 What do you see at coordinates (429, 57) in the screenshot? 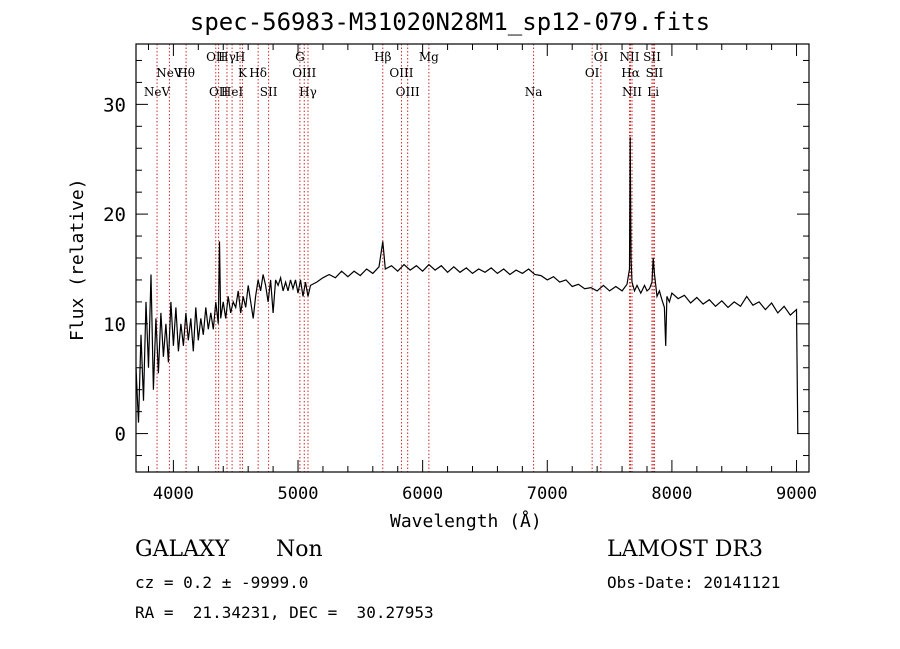
I see `line-marker-label: Mg` at bounding box center [429, 57].